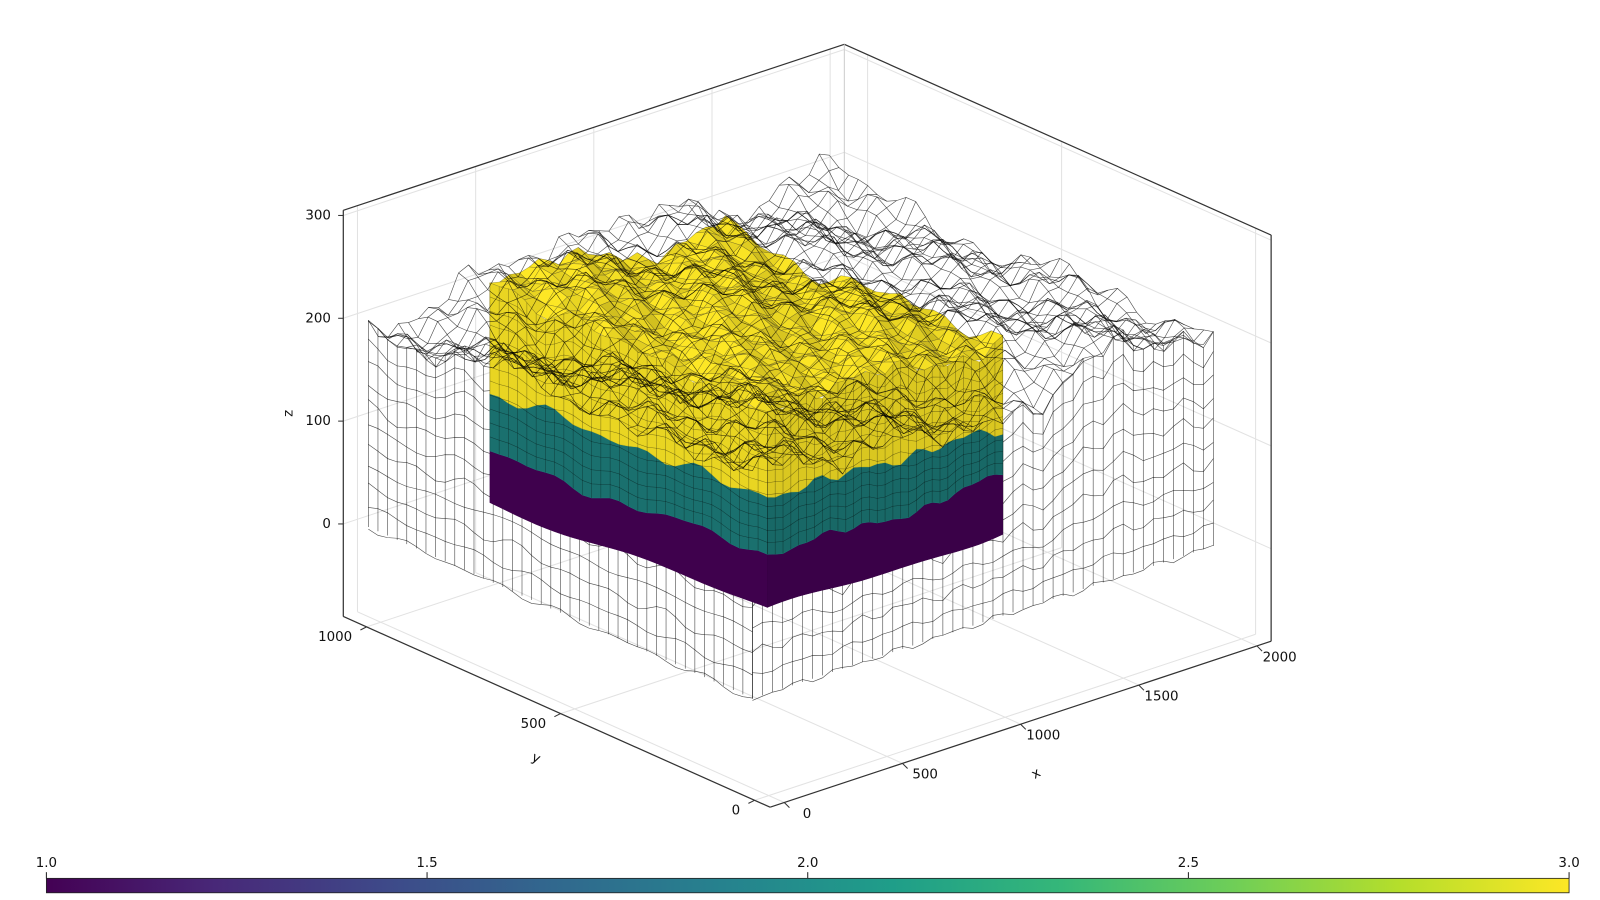  Describe the element at coordinates (1568, 863) in the screenshot. I see `colorbar-tick-label: 3.0` at that location.